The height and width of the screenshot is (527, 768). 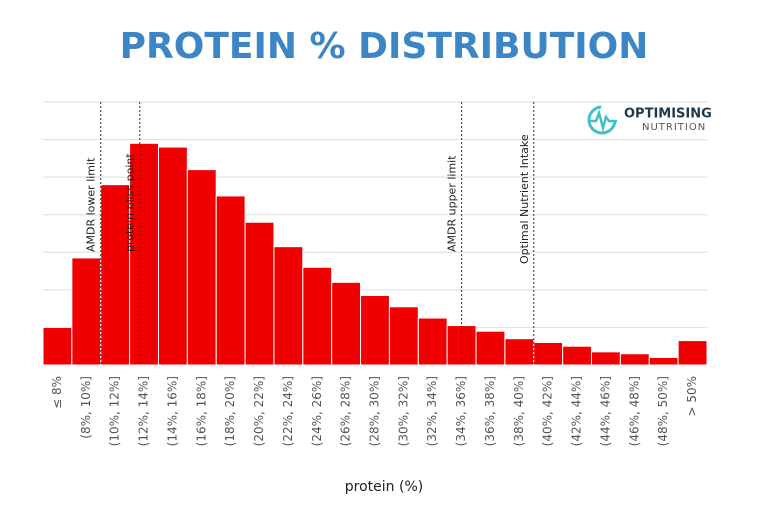 What do you see at coordinates (57, 392) in the screenshot?
I see `x-tick-label: ≤ 8%` at bounding box center [57, 392].